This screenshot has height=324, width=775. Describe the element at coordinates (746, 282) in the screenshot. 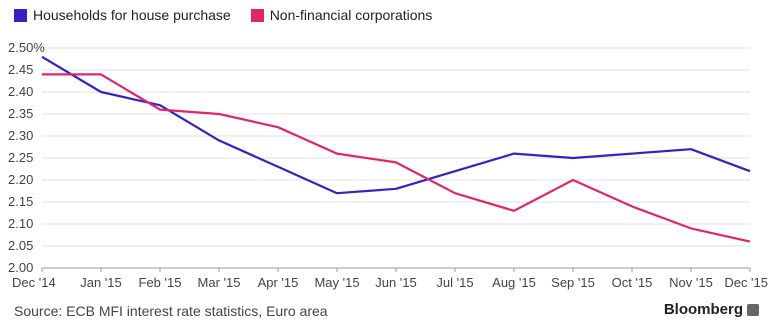

I see `x-tick-label: Dec '15` at that location.